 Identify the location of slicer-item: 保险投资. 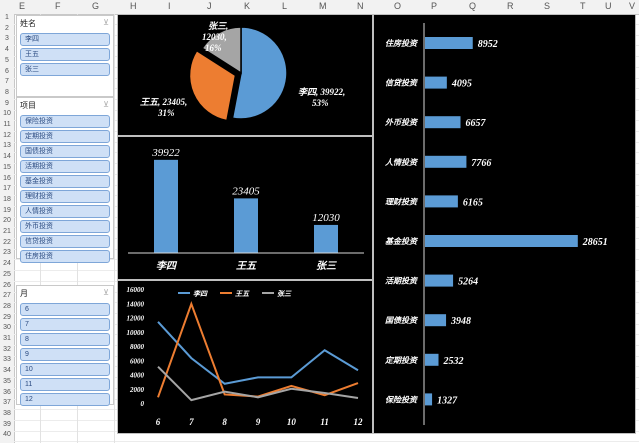
(65, 121).